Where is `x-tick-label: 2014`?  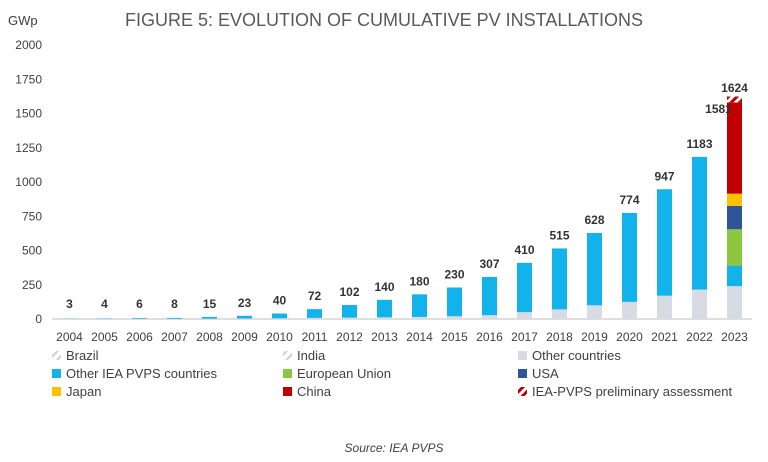
x-tick-label: 2014 is located at coordinates (419, 337).